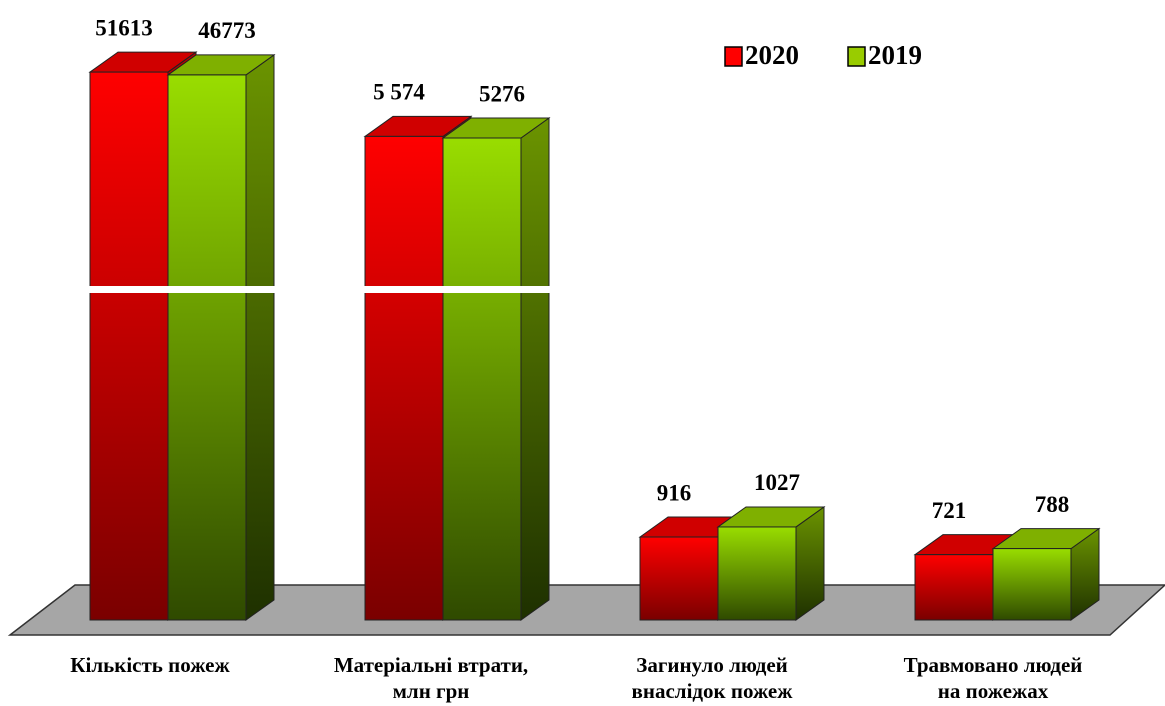  Describe the element at coordinates (1052, 504) in the screenshot. I see `value-label: 788` at that location.